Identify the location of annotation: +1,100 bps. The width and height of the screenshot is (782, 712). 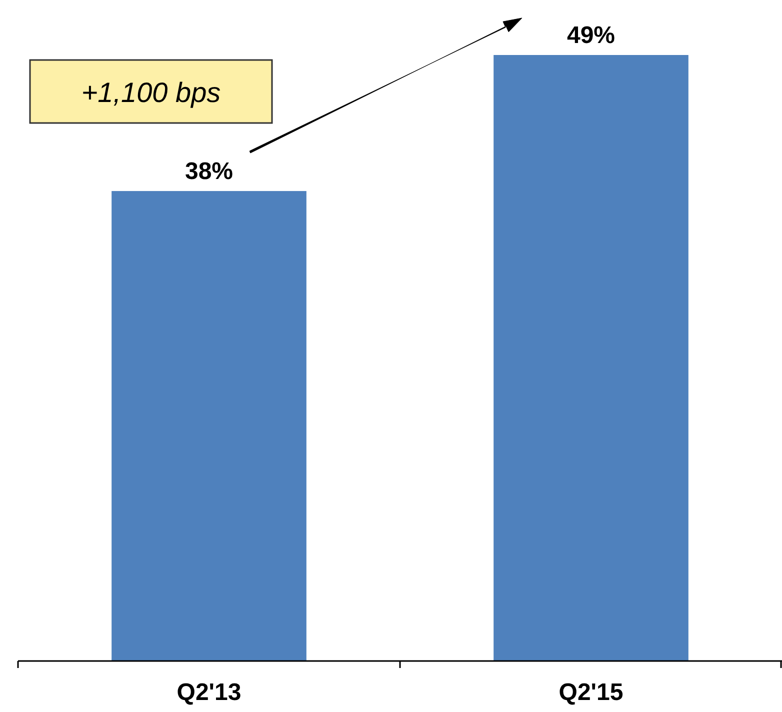
(151, 92).